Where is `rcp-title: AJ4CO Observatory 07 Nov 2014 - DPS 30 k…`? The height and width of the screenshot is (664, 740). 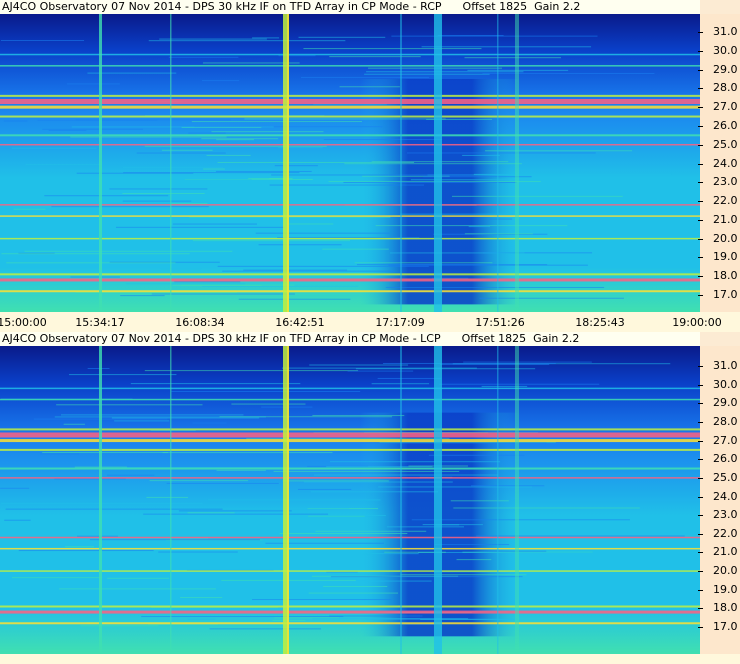 rcp-title: AJ4CO Observatory 07 Nov 2014 - DPS 30 k… is located at coordinates (350, 7).